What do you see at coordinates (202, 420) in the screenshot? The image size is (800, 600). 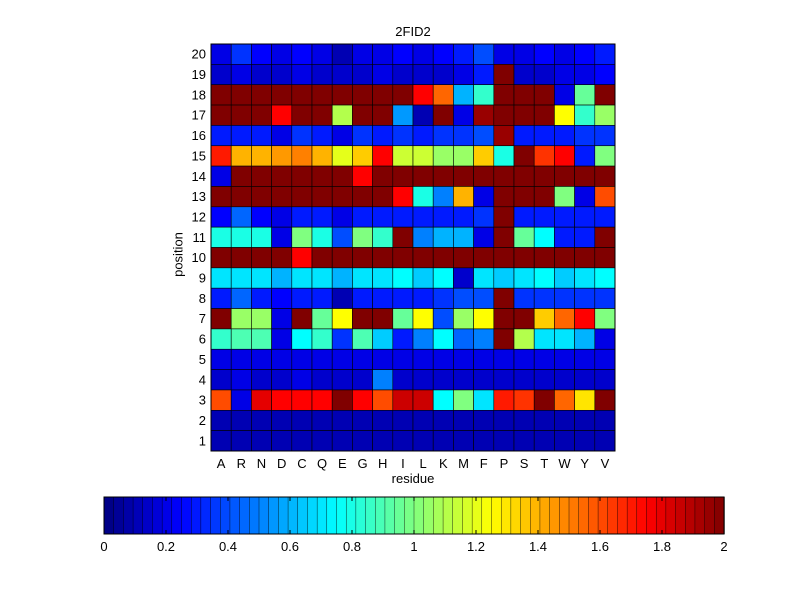 I see `y-tick-label: 2` at bounding box center [202, 420].